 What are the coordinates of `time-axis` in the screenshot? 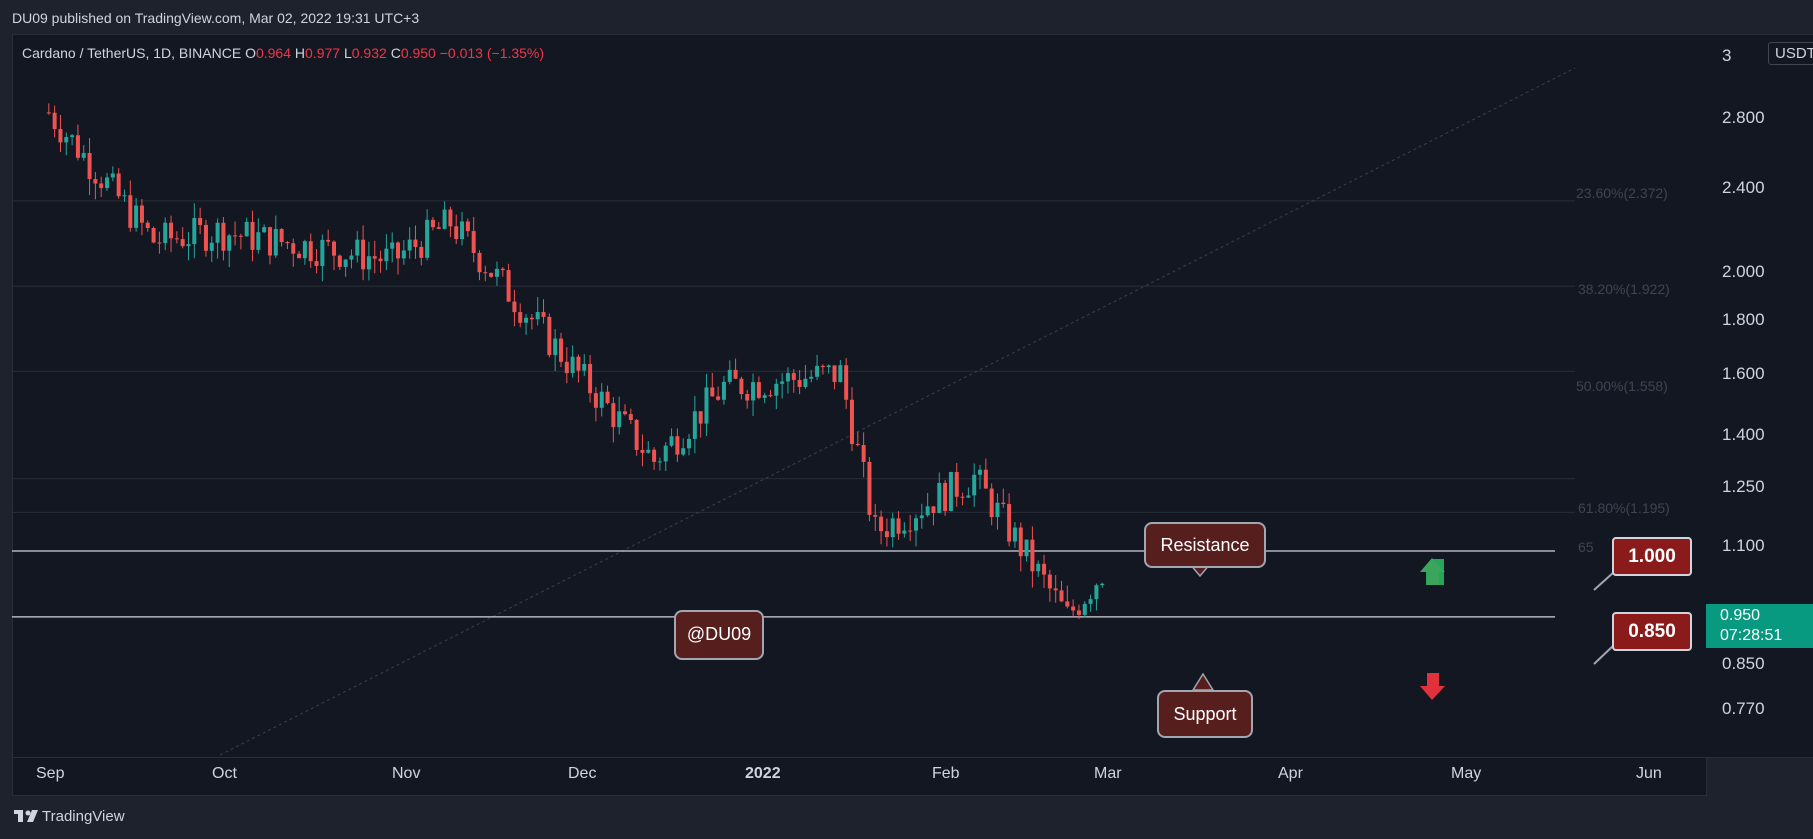 It's located at (859, 776).